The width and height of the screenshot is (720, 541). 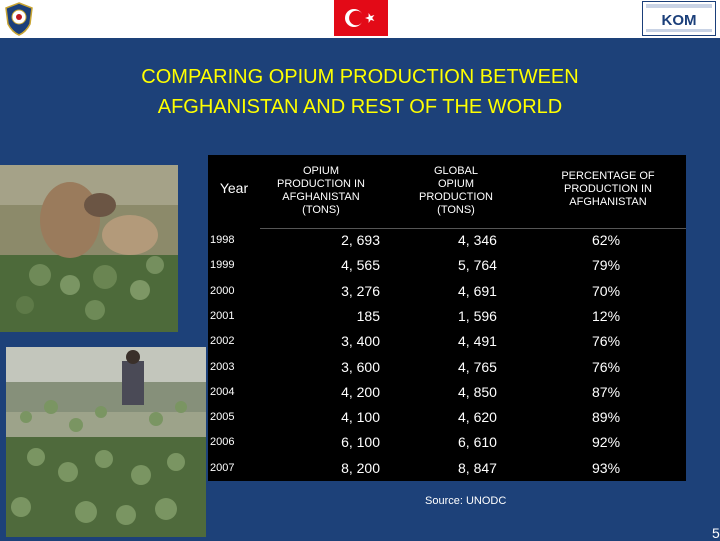 I want to click on police-emblem-icon, so click(x=19, y=19).